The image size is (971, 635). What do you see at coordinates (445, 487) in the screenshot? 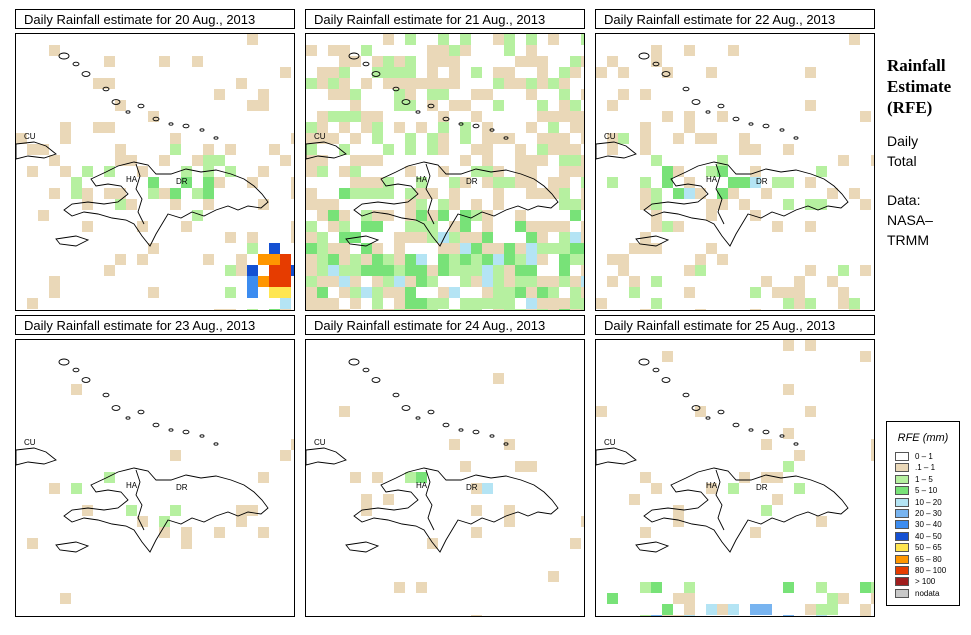
I see `map-canvas: CU HA DR` at bounding box center [445, 487].